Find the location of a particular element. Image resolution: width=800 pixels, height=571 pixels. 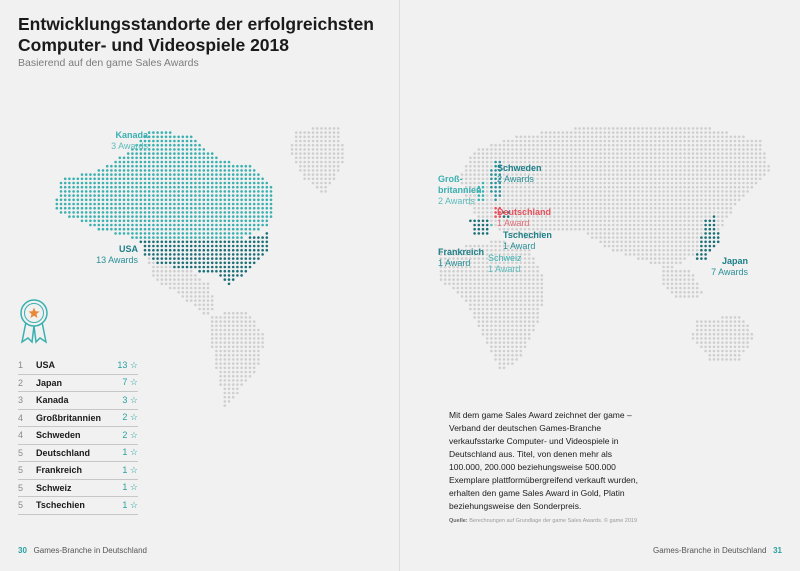

ranking-rank: 5 is located at coordinates (27, 488).